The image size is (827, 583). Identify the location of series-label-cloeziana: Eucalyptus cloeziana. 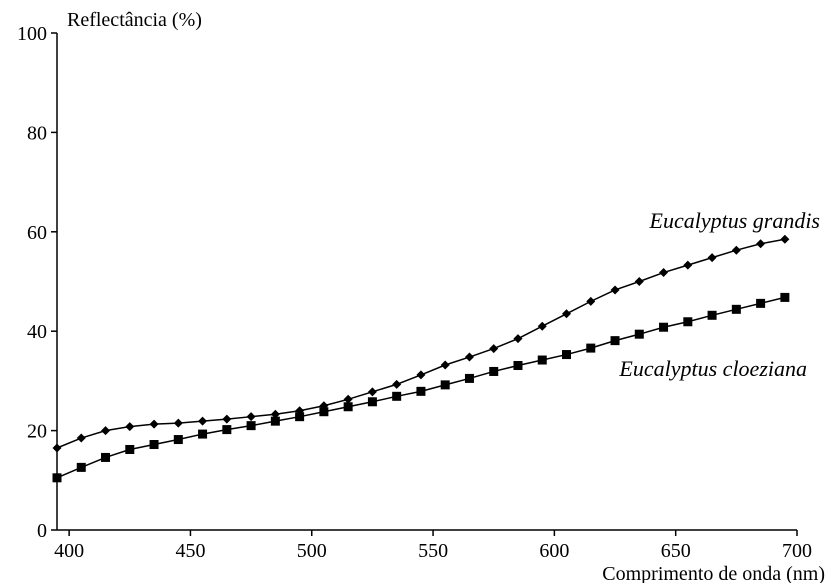
(712, 368).